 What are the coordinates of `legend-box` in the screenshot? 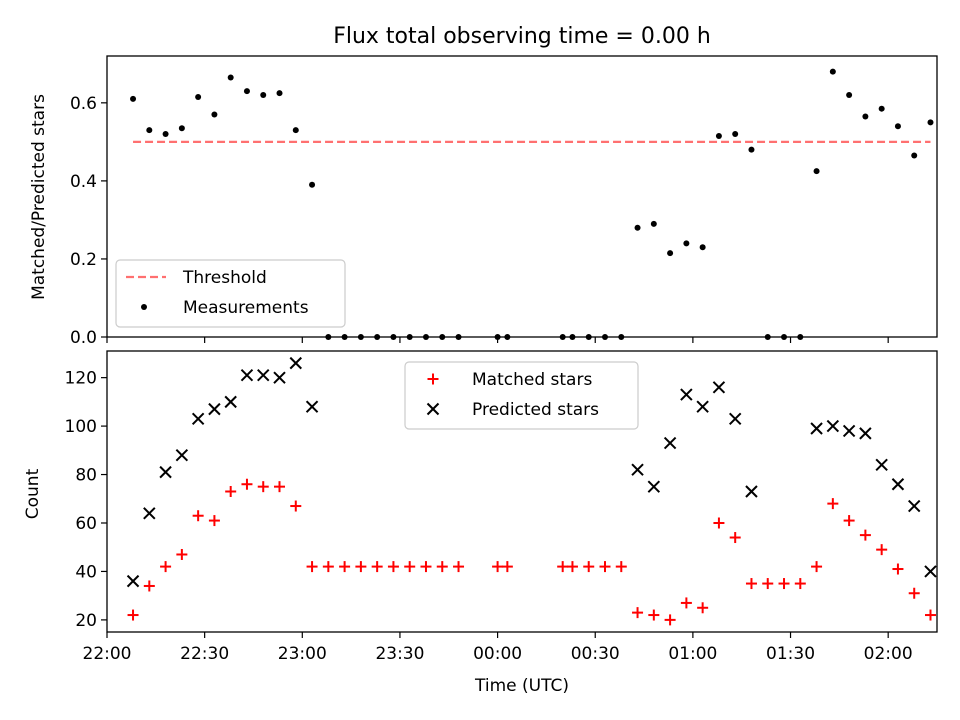 It's located at (521, 395).